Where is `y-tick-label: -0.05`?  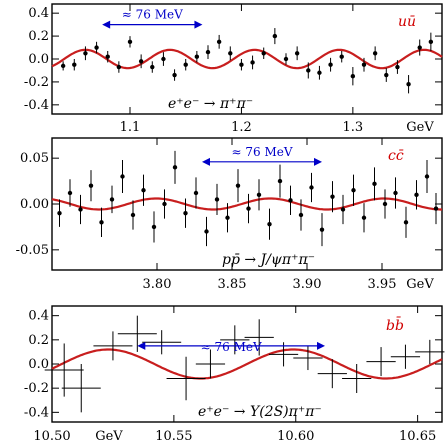
y-tick-label: -0.05 is located at coordinates (32, 250).